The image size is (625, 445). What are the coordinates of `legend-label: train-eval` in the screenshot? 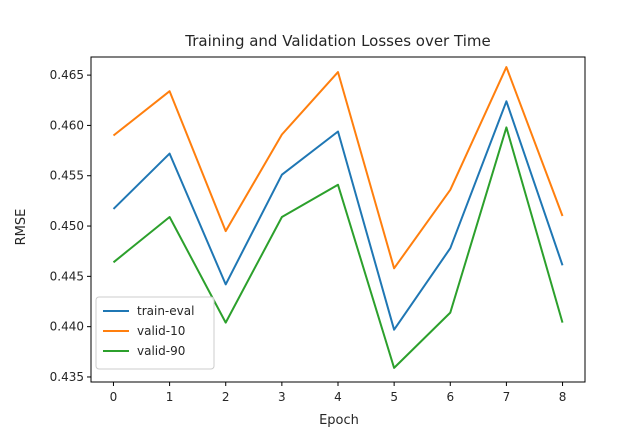 It's located at (165, 311).